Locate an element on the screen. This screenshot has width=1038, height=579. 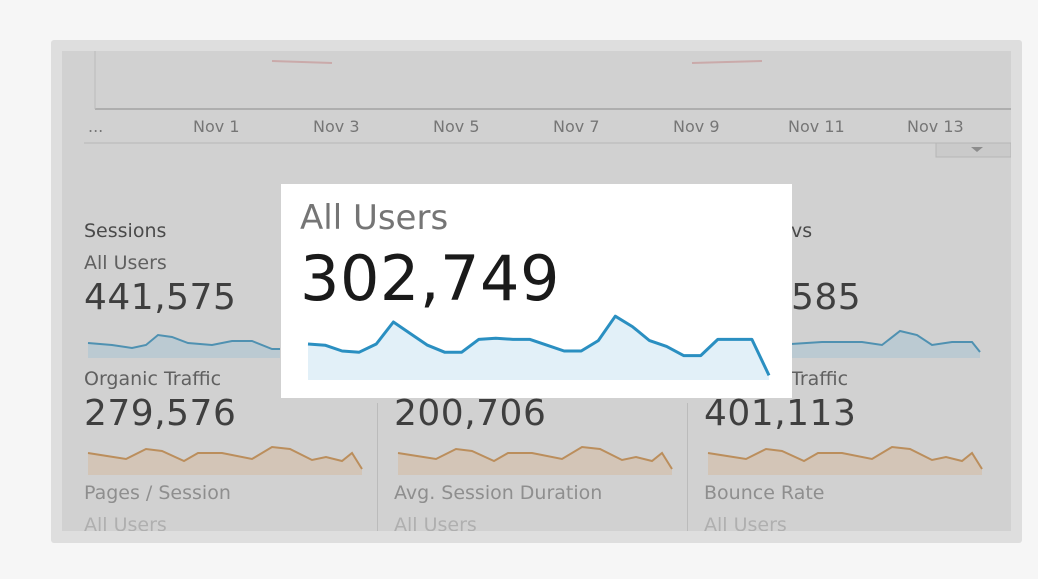
col3-sparkline is located at coordinates (845, 457).